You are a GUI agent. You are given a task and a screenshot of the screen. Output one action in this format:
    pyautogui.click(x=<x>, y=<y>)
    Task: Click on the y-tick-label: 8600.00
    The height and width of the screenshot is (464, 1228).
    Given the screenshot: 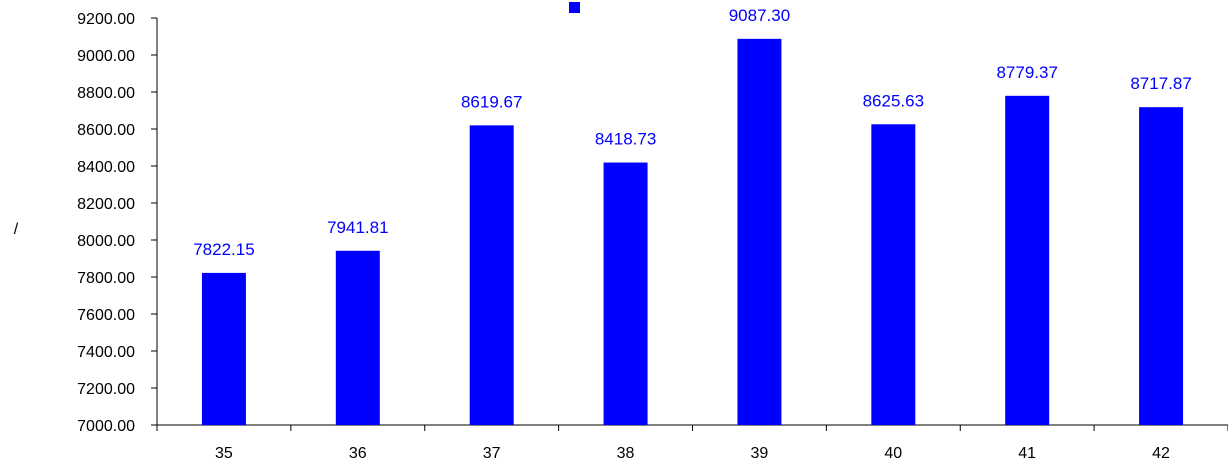 What is the action you would take?
    pyautogui.click(x=106, y=130)
    